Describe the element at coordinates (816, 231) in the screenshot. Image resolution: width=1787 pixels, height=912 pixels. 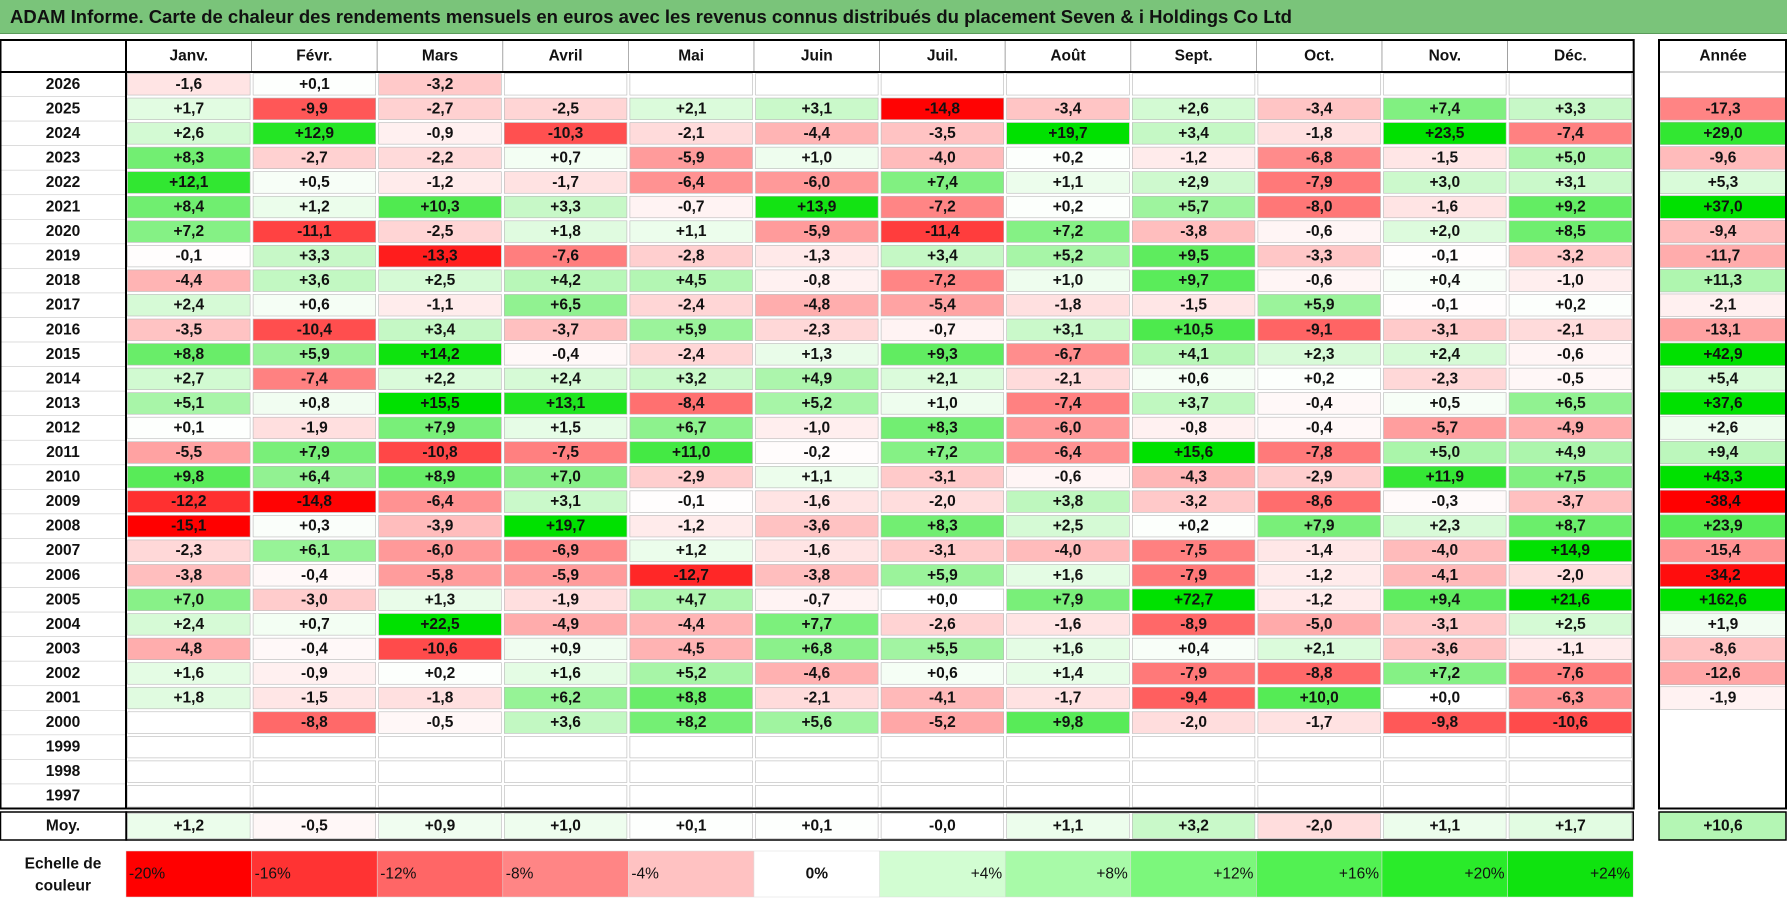
I see `cell-value: -5,9` at that location.